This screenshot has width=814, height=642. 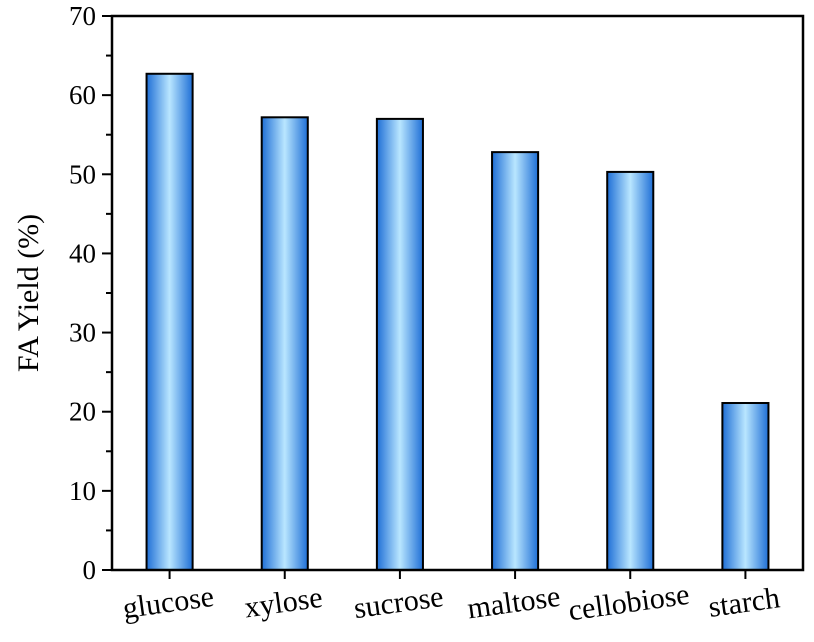 I want to click on x-tick-label-starch: starch, so click(x=744, y=602).